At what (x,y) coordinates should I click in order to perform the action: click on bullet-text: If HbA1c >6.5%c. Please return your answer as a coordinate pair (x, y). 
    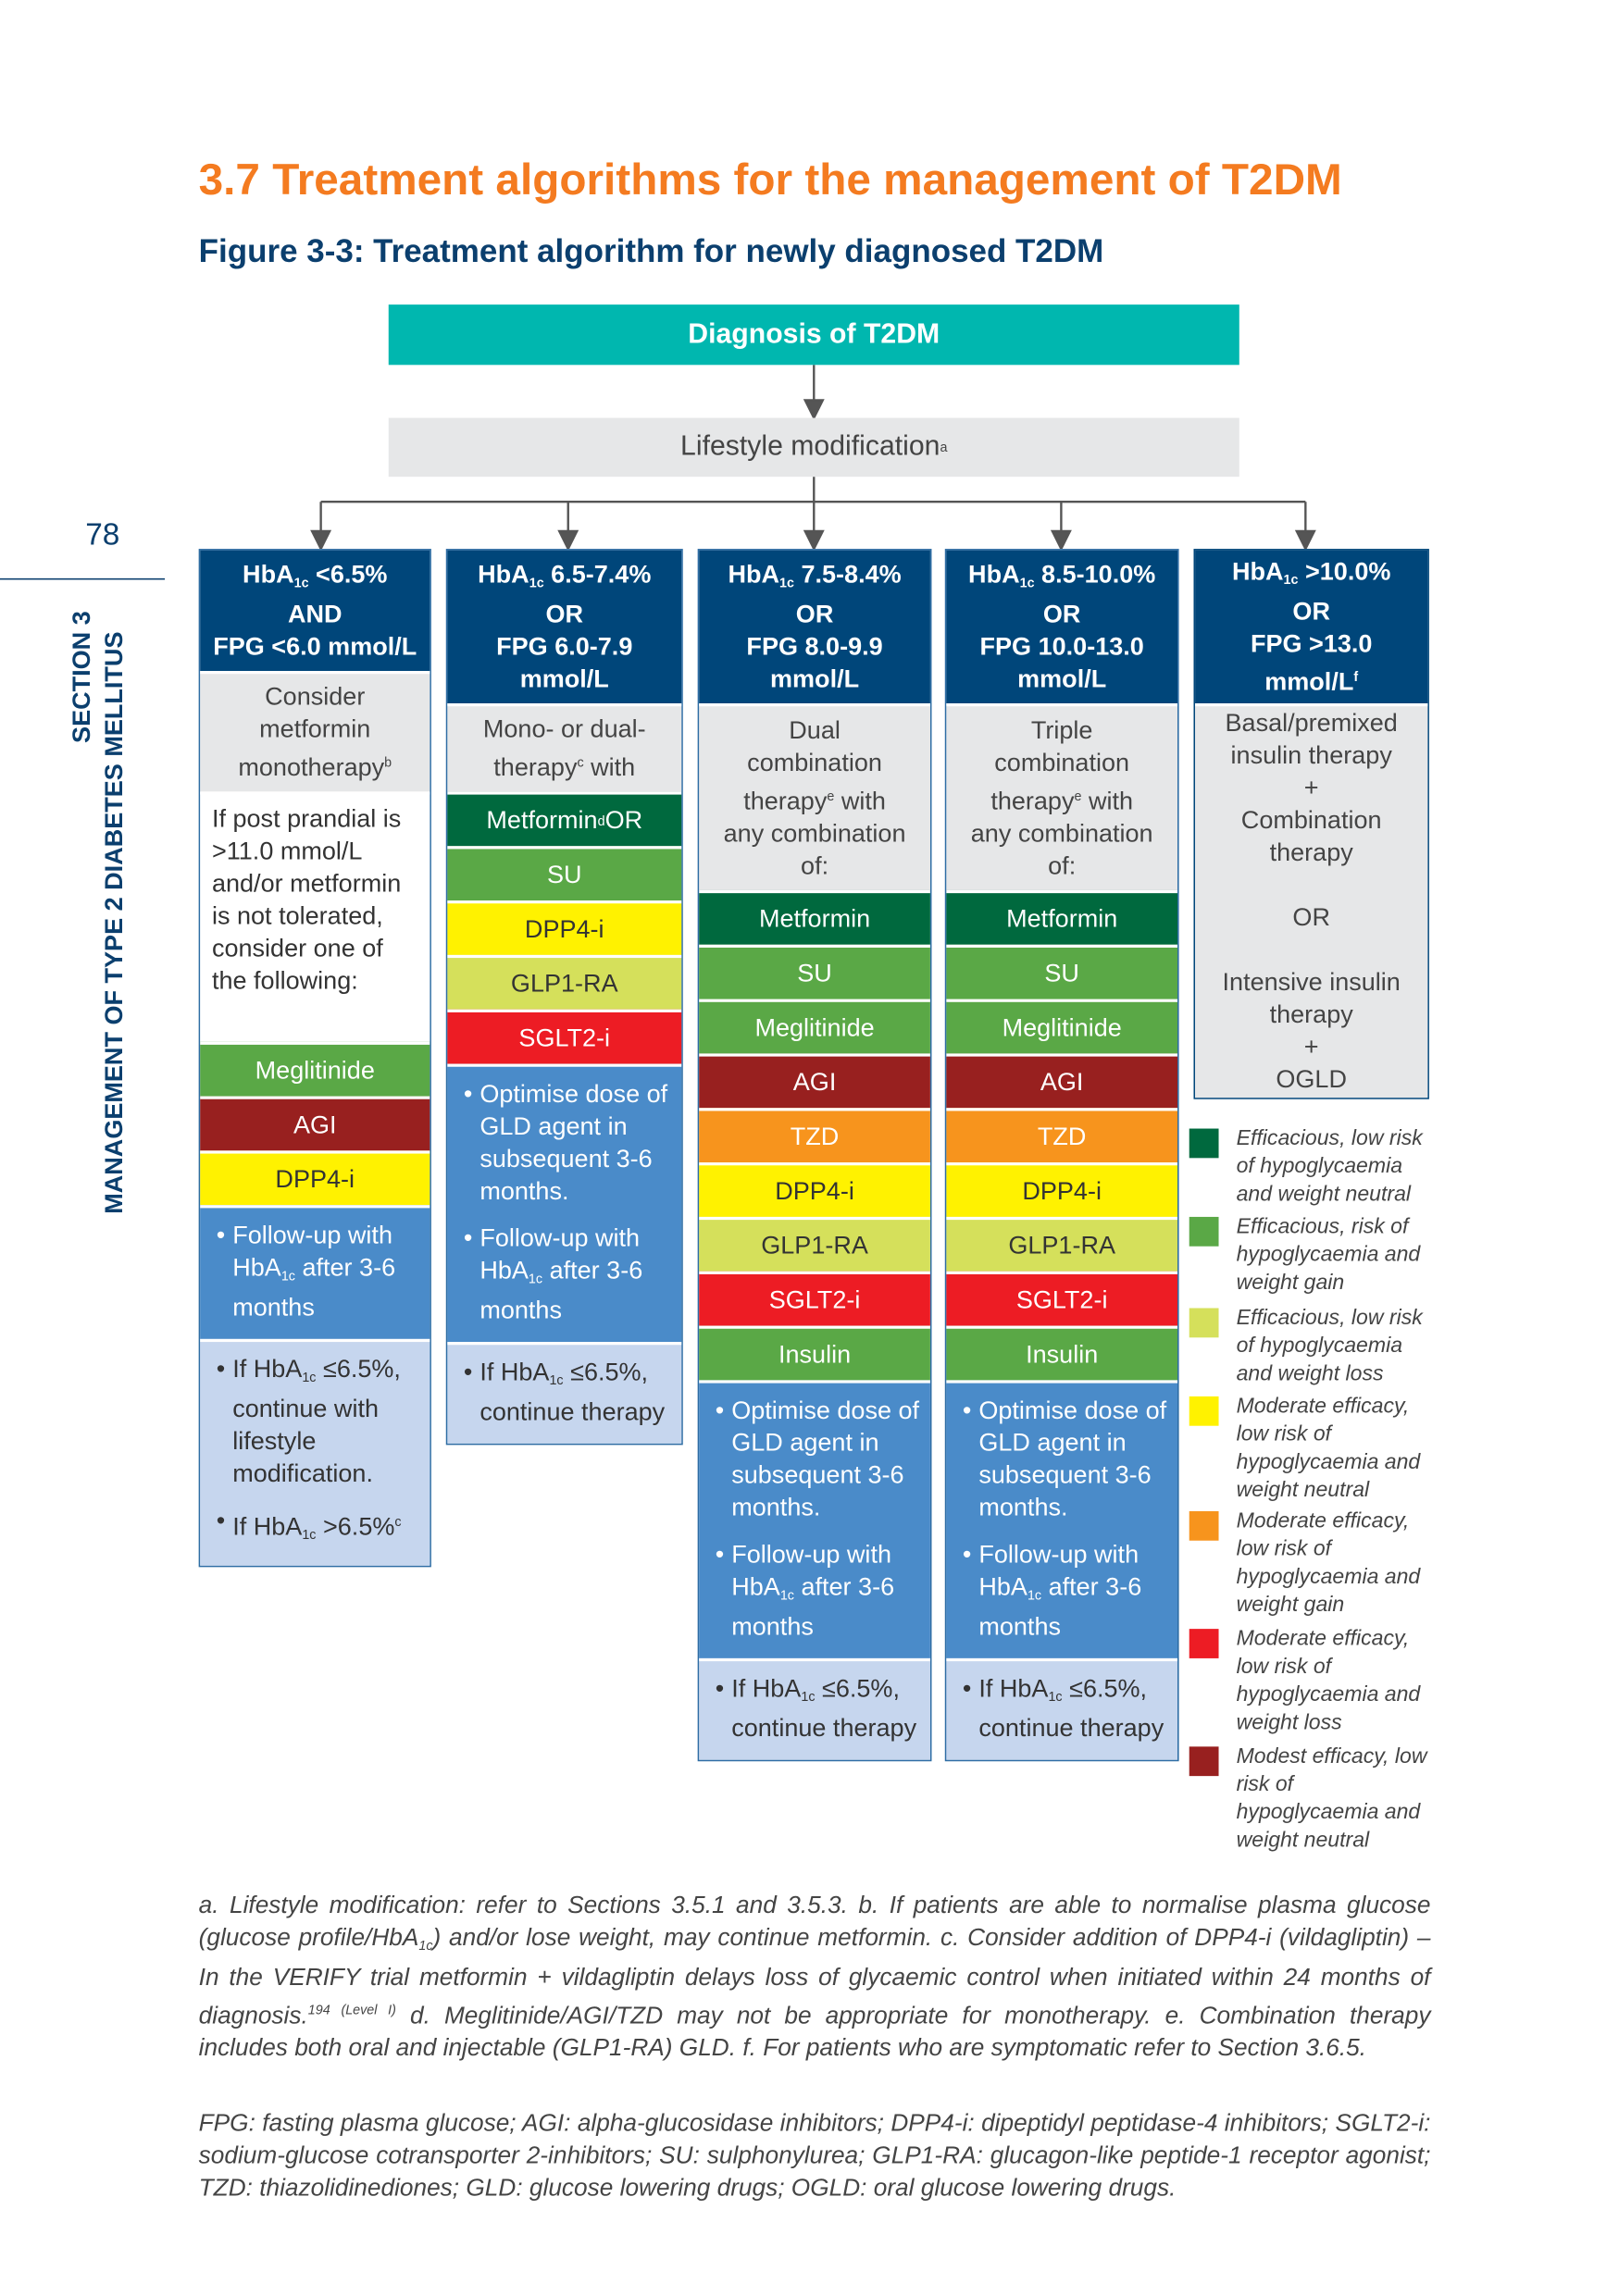
    Looking at the image, I should click on (317, 1529).